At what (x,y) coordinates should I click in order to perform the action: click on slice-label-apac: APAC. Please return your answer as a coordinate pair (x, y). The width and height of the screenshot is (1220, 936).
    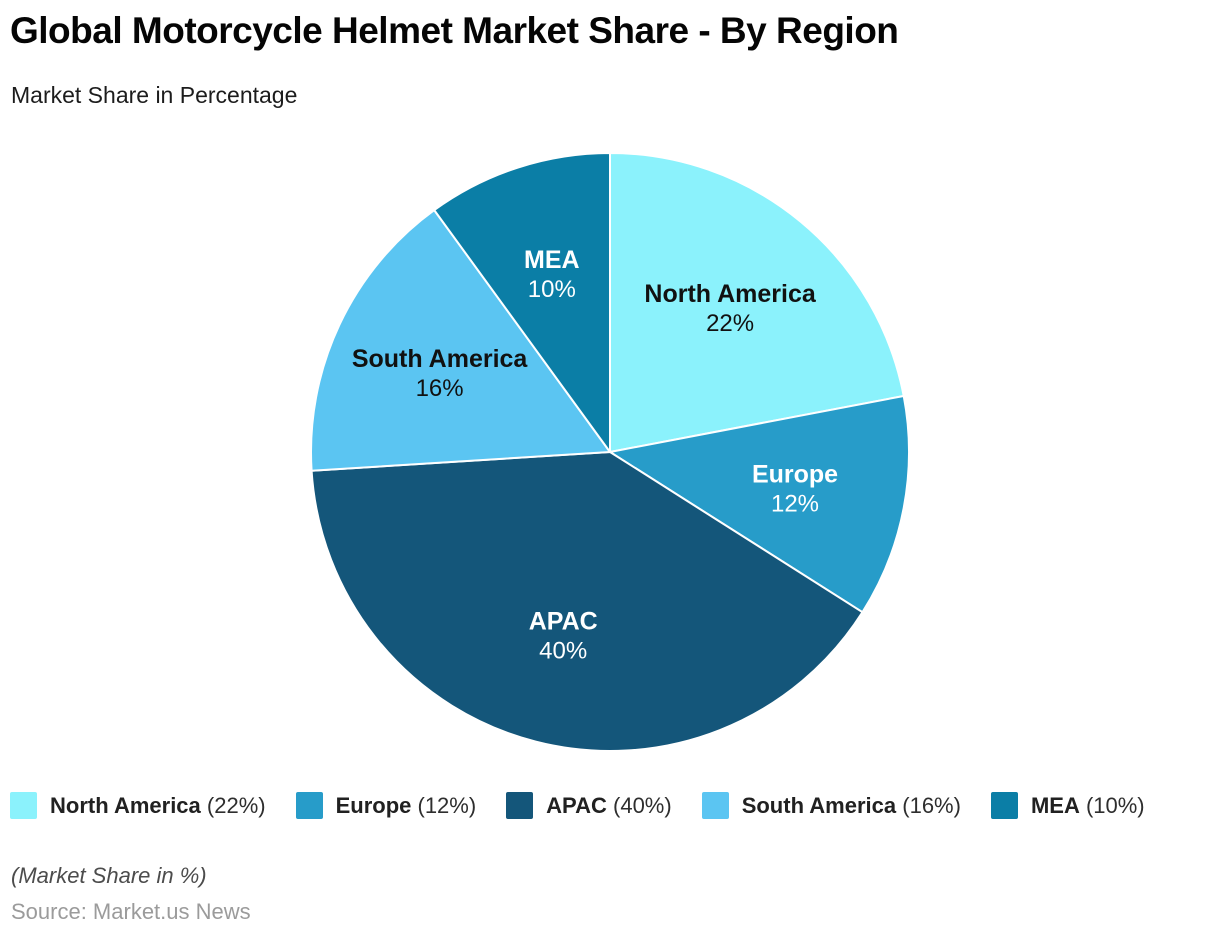
    Looking at the image, I should click on (563, 622).